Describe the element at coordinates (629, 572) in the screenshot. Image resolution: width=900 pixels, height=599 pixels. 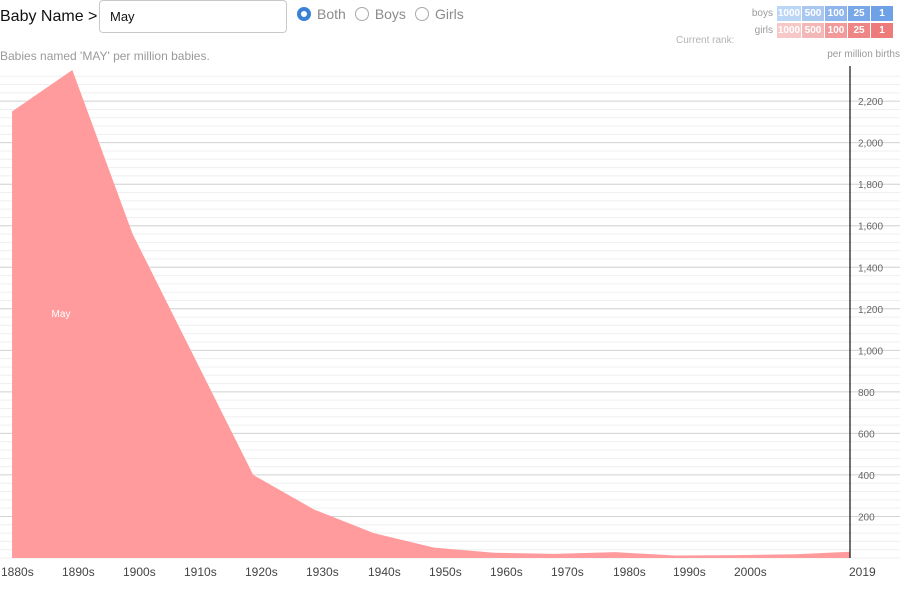
I see `x-tick-label: 1980s` at that location.